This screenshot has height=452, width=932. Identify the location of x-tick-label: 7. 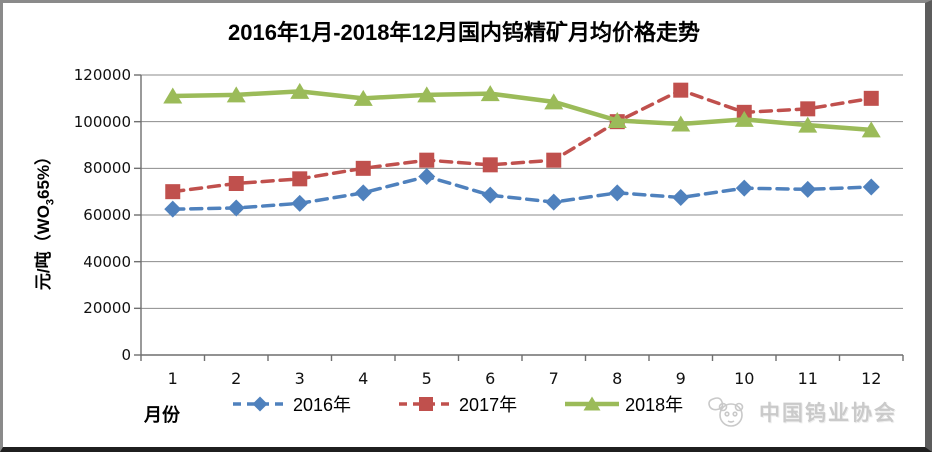
(553, 378).